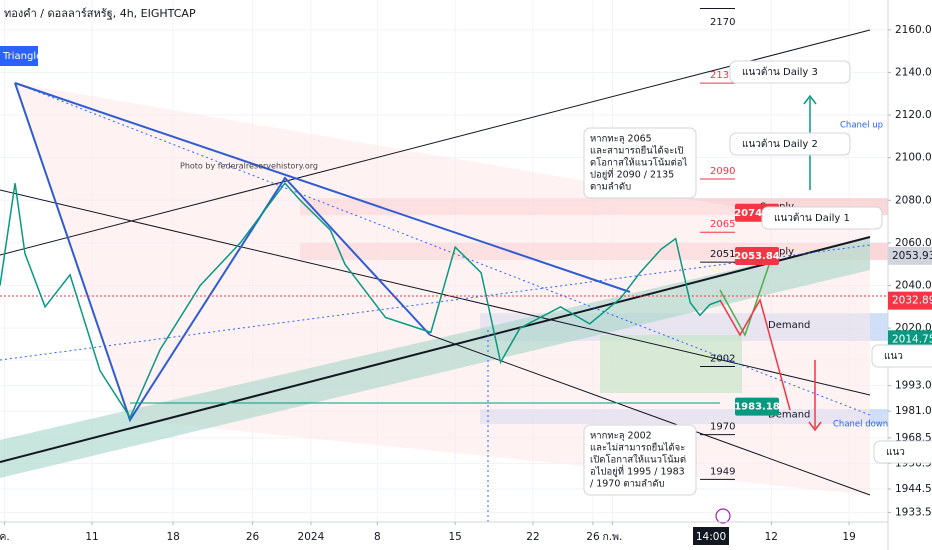  I want to click on axis-tag: 2053.93, so click(912, 256).